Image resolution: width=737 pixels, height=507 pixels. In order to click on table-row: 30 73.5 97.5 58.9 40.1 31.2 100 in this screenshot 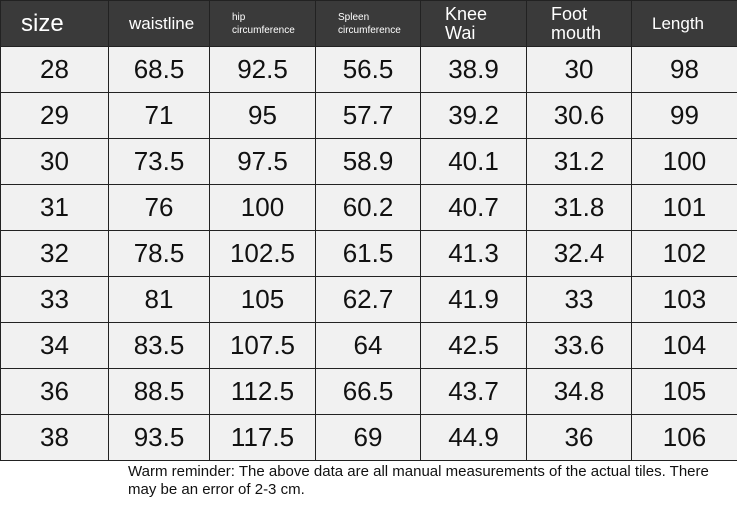, I will do `click(368, 161)`.